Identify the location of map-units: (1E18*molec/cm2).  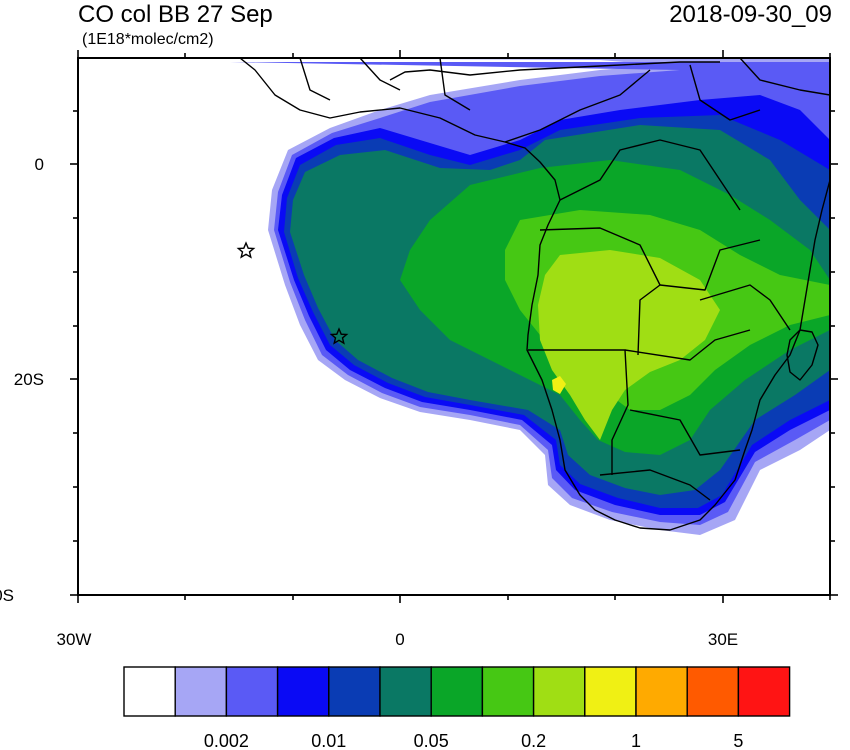
(148, 39).